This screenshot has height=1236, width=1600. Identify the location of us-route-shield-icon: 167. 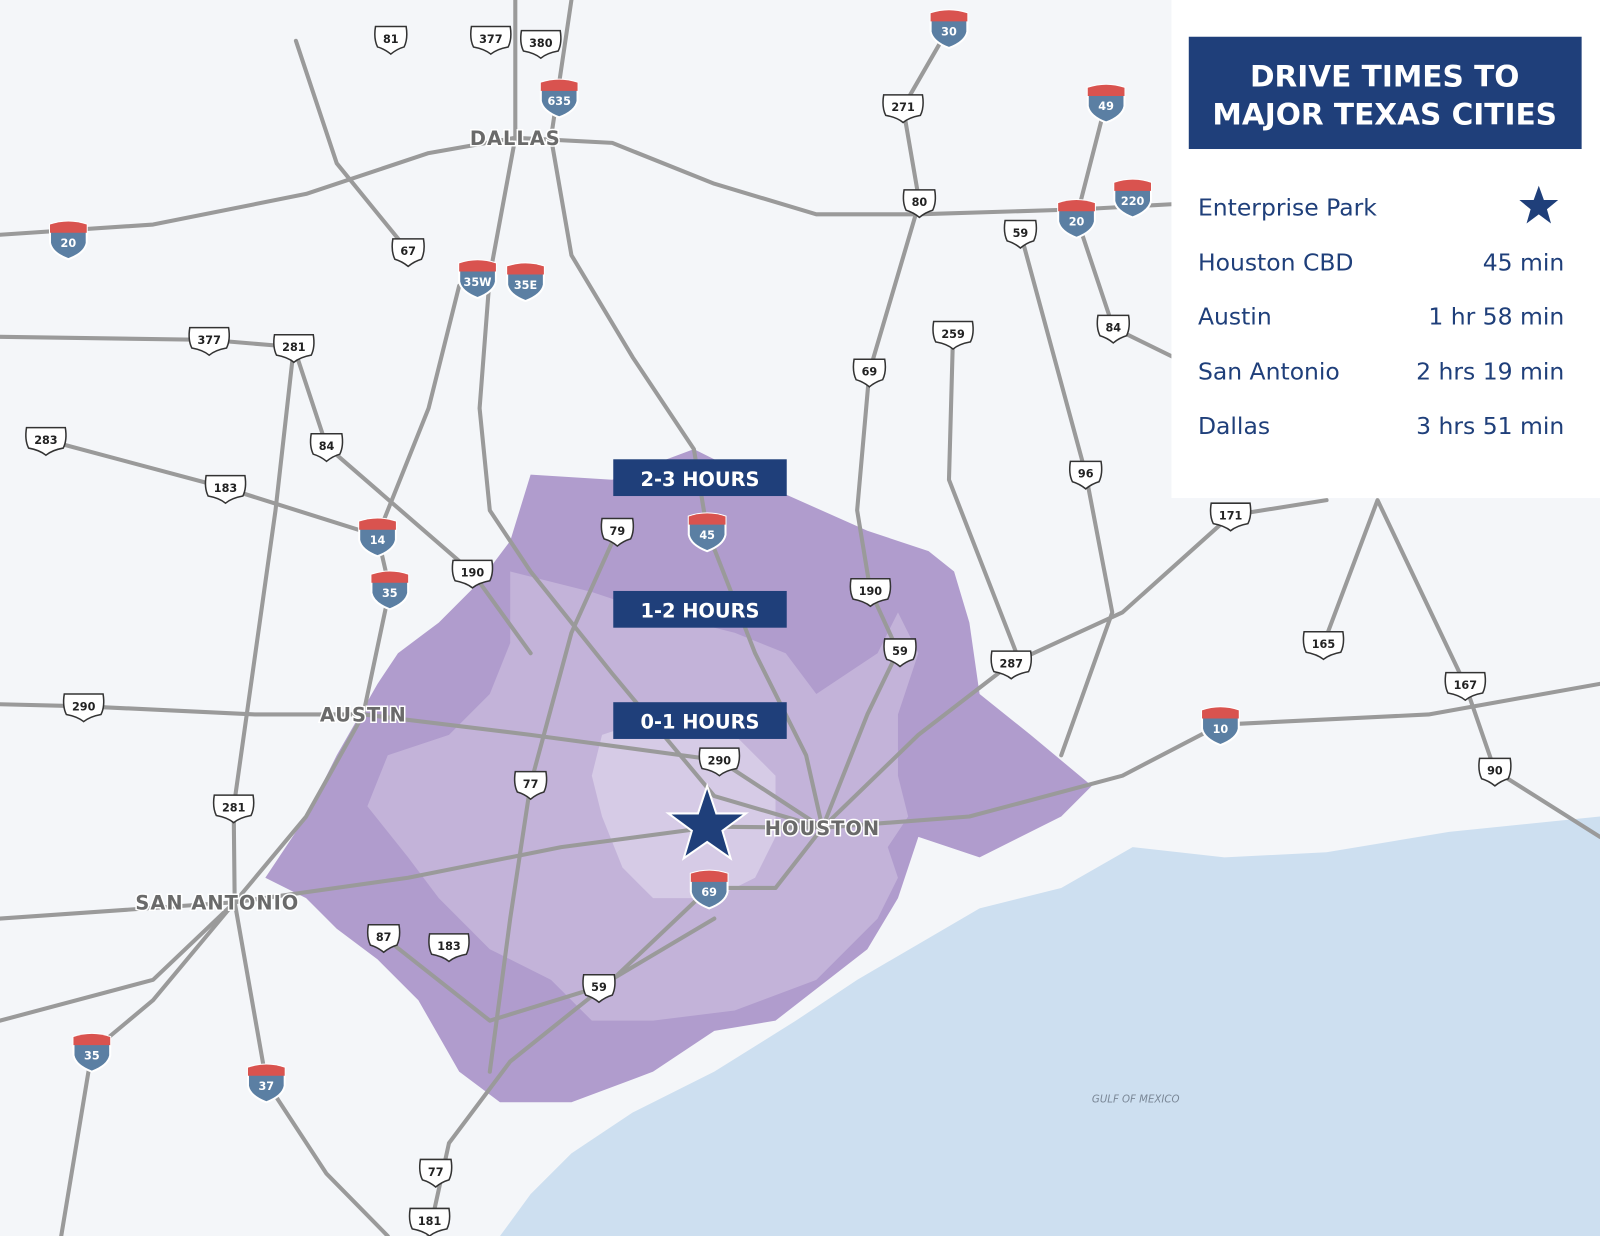
(1465, 686).